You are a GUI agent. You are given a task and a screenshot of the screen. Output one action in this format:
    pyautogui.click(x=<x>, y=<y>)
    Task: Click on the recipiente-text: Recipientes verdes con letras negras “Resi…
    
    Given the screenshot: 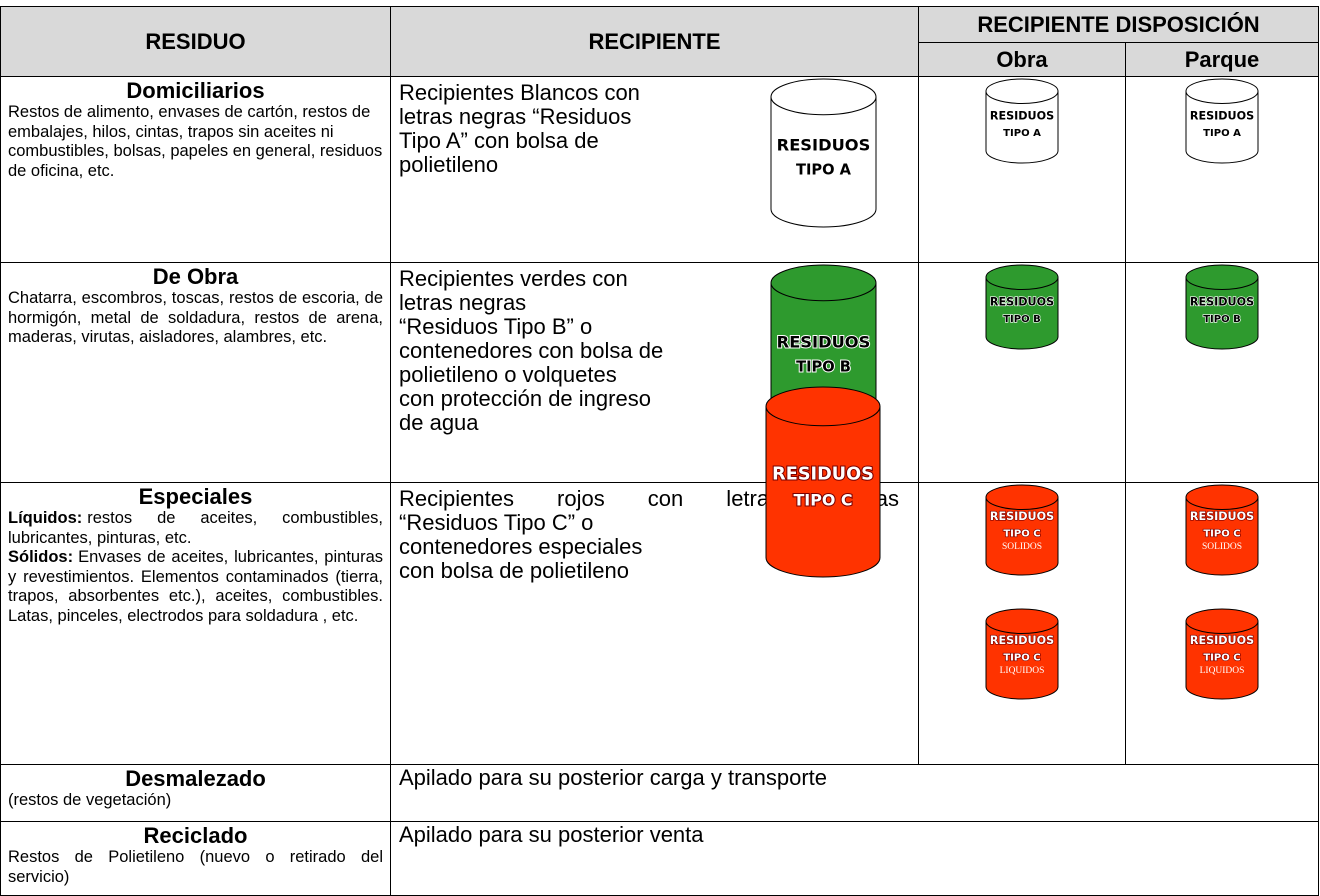 What is the action you would take?
    pyautogui.click(x=527, y=350)
    